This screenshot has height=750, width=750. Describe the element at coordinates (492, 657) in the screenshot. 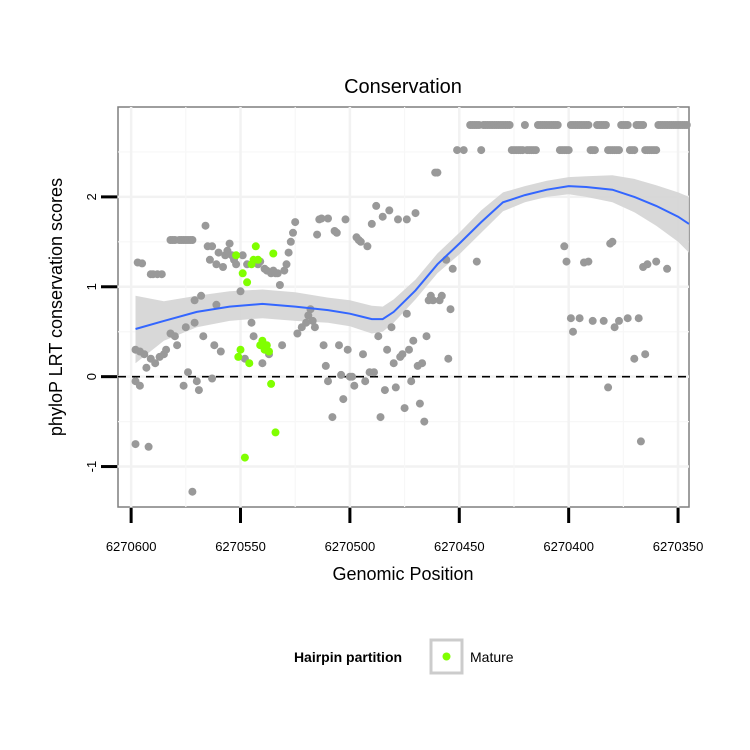

I see `legend-label-mature: Mature` at that location.